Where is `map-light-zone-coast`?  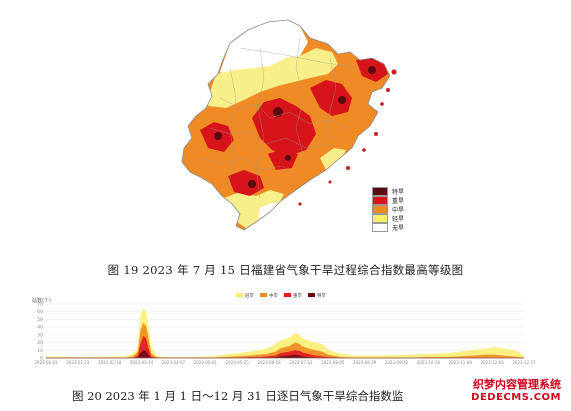 map-light-zone-coast is located at coordinates (333, 159).